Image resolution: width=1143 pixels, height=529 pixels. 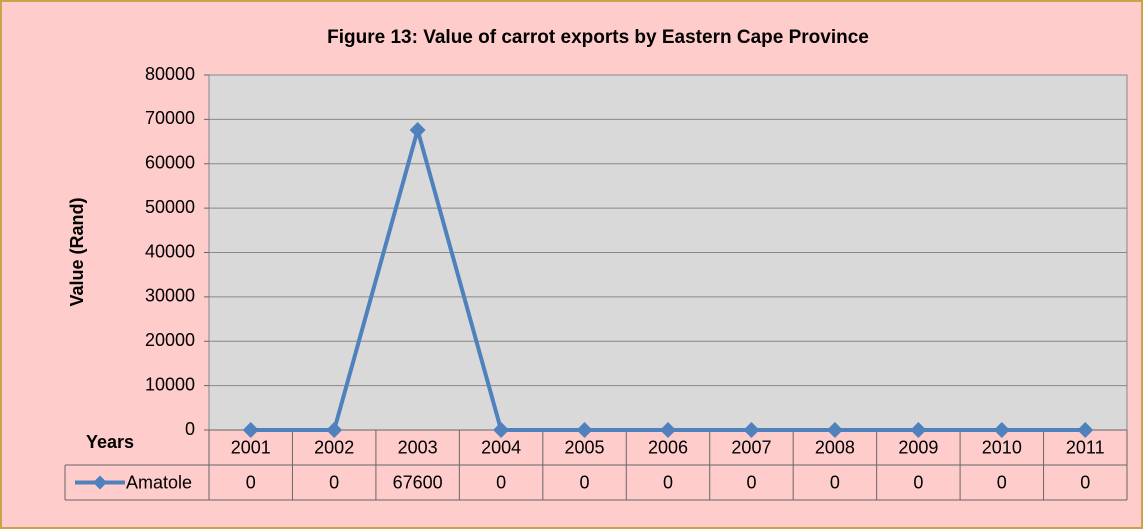 I want to click on table-value: 67600, so click(x=418, y=482).